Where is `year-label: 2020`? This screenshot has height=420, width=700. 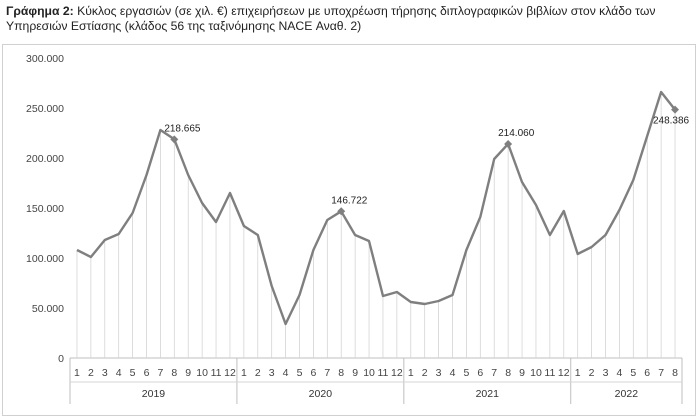
year-label: 2020 is located at coordinates (321, 394).